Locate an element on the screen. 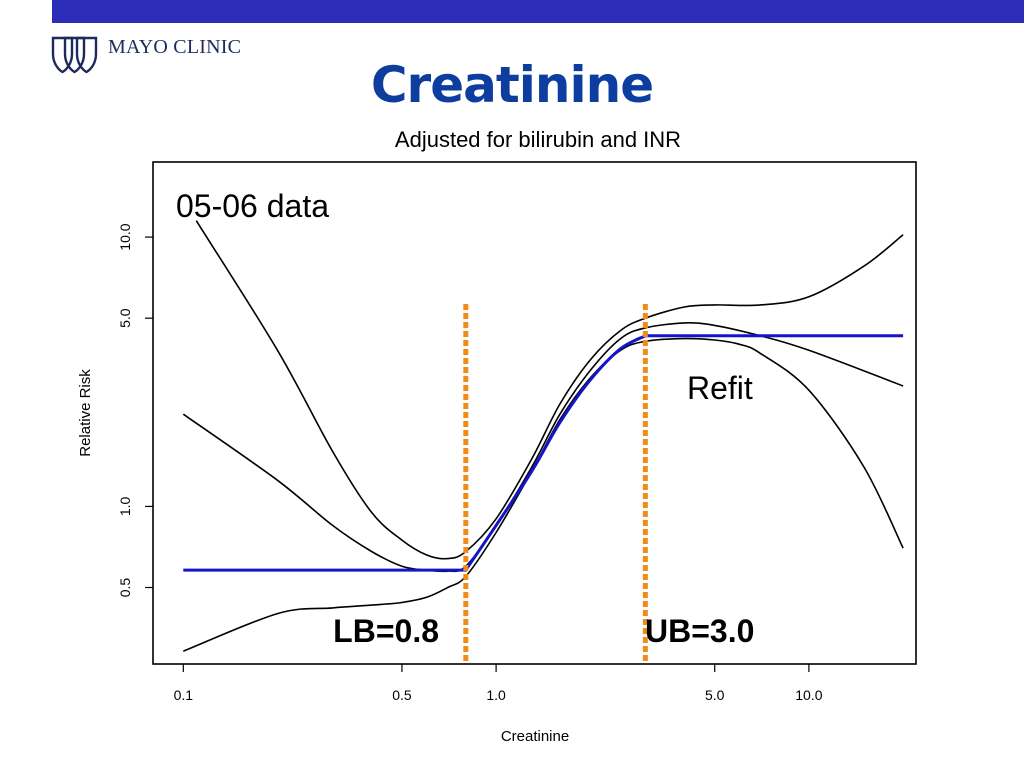 The image size is (1024, 768). x-tick-label: 5.0 is located at coordinates (715, 695).